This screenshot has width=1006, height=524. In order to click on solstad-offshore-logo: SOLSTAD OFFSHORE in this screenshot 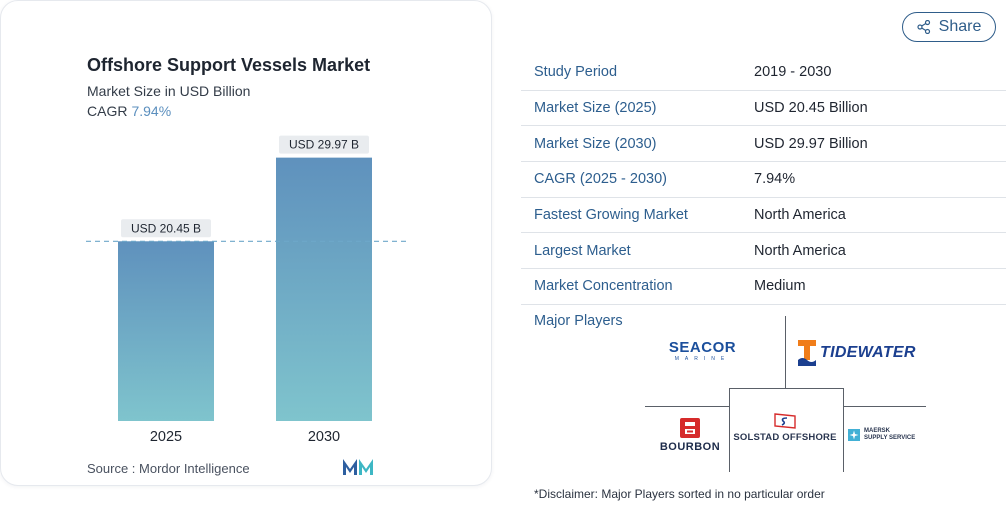, I will do `click(785, 427)`.